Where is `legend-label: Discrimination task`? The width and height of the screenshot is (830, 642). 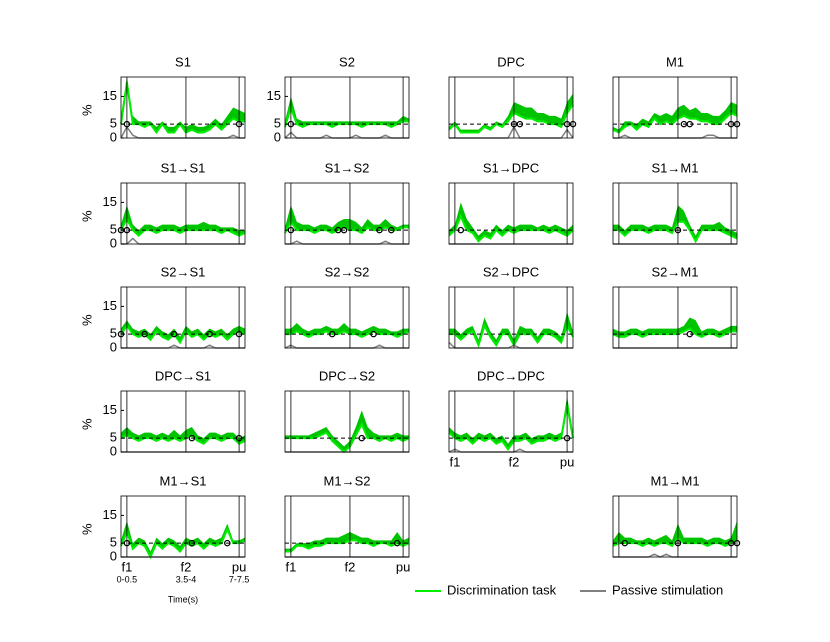
legend-label: Discrimination task is located at coordinates (502, 589).